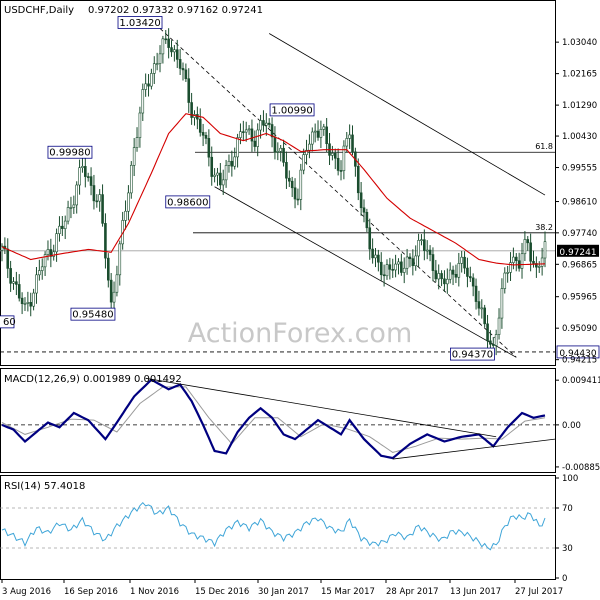  Describe the element at coordinates (69, 153) in the screenshot. I see `annotation-text: 0.99980` at that location.